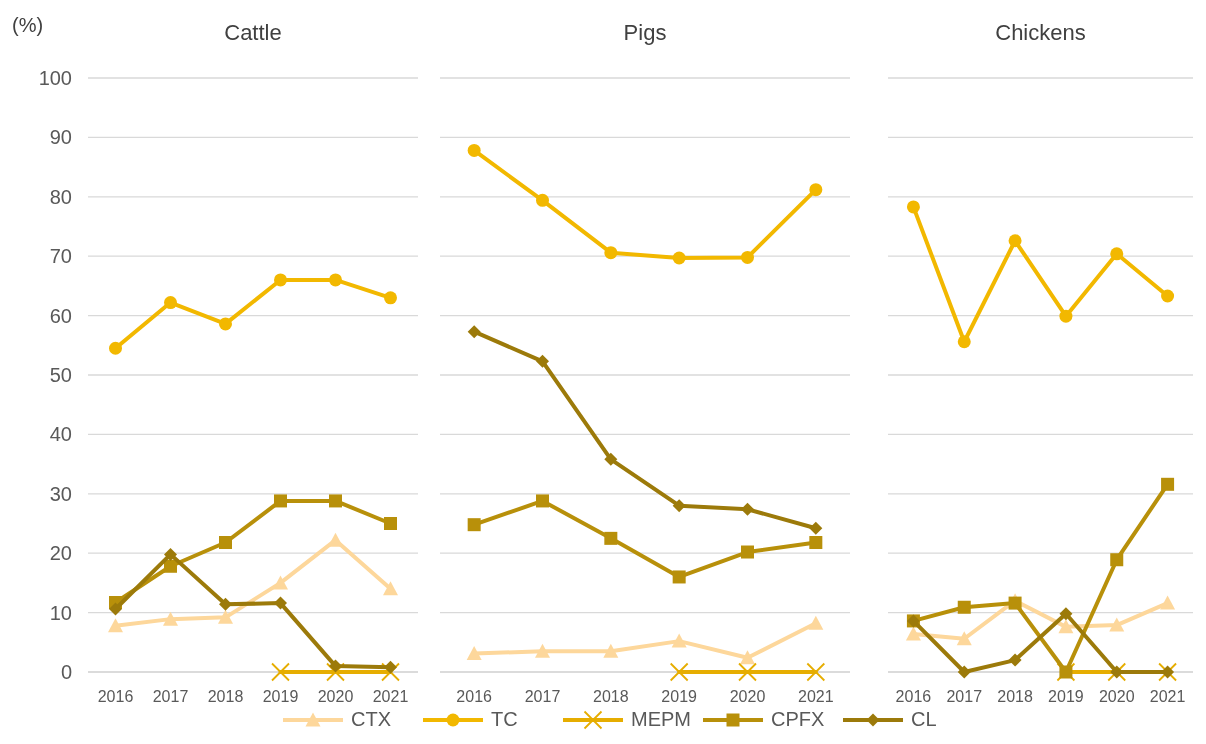 This screenshot has width=1206, height=744. I want to click on legend-label: TC, so click(504, 719).